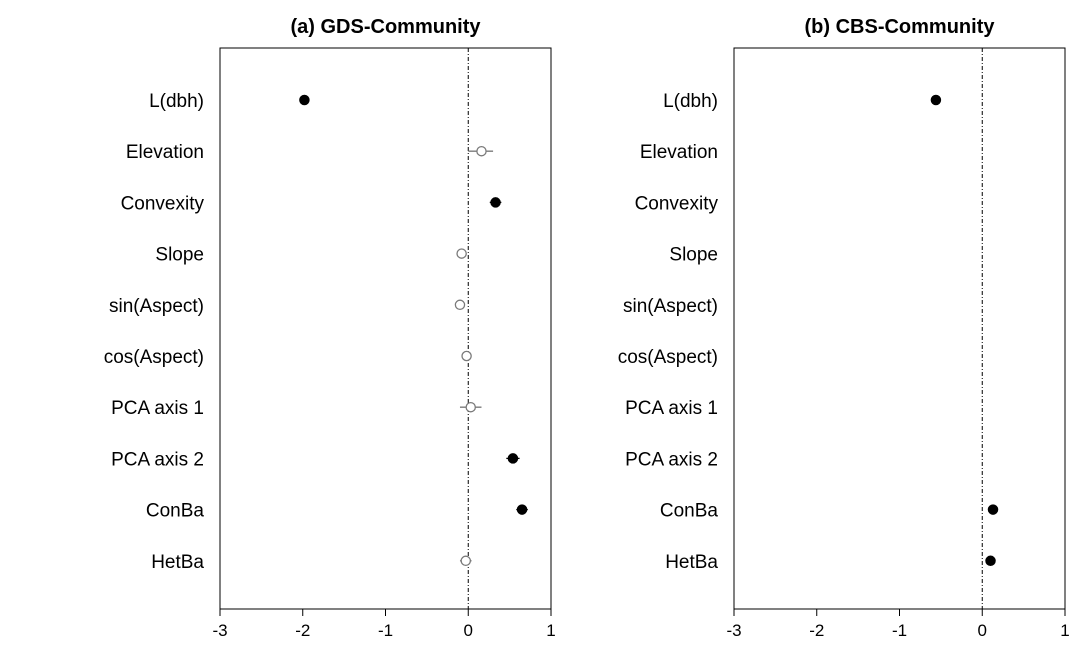 This screenshot has width=1083, height=658. I want to click on gds-label-l-dbh: L(dbh), so click(176, 101).